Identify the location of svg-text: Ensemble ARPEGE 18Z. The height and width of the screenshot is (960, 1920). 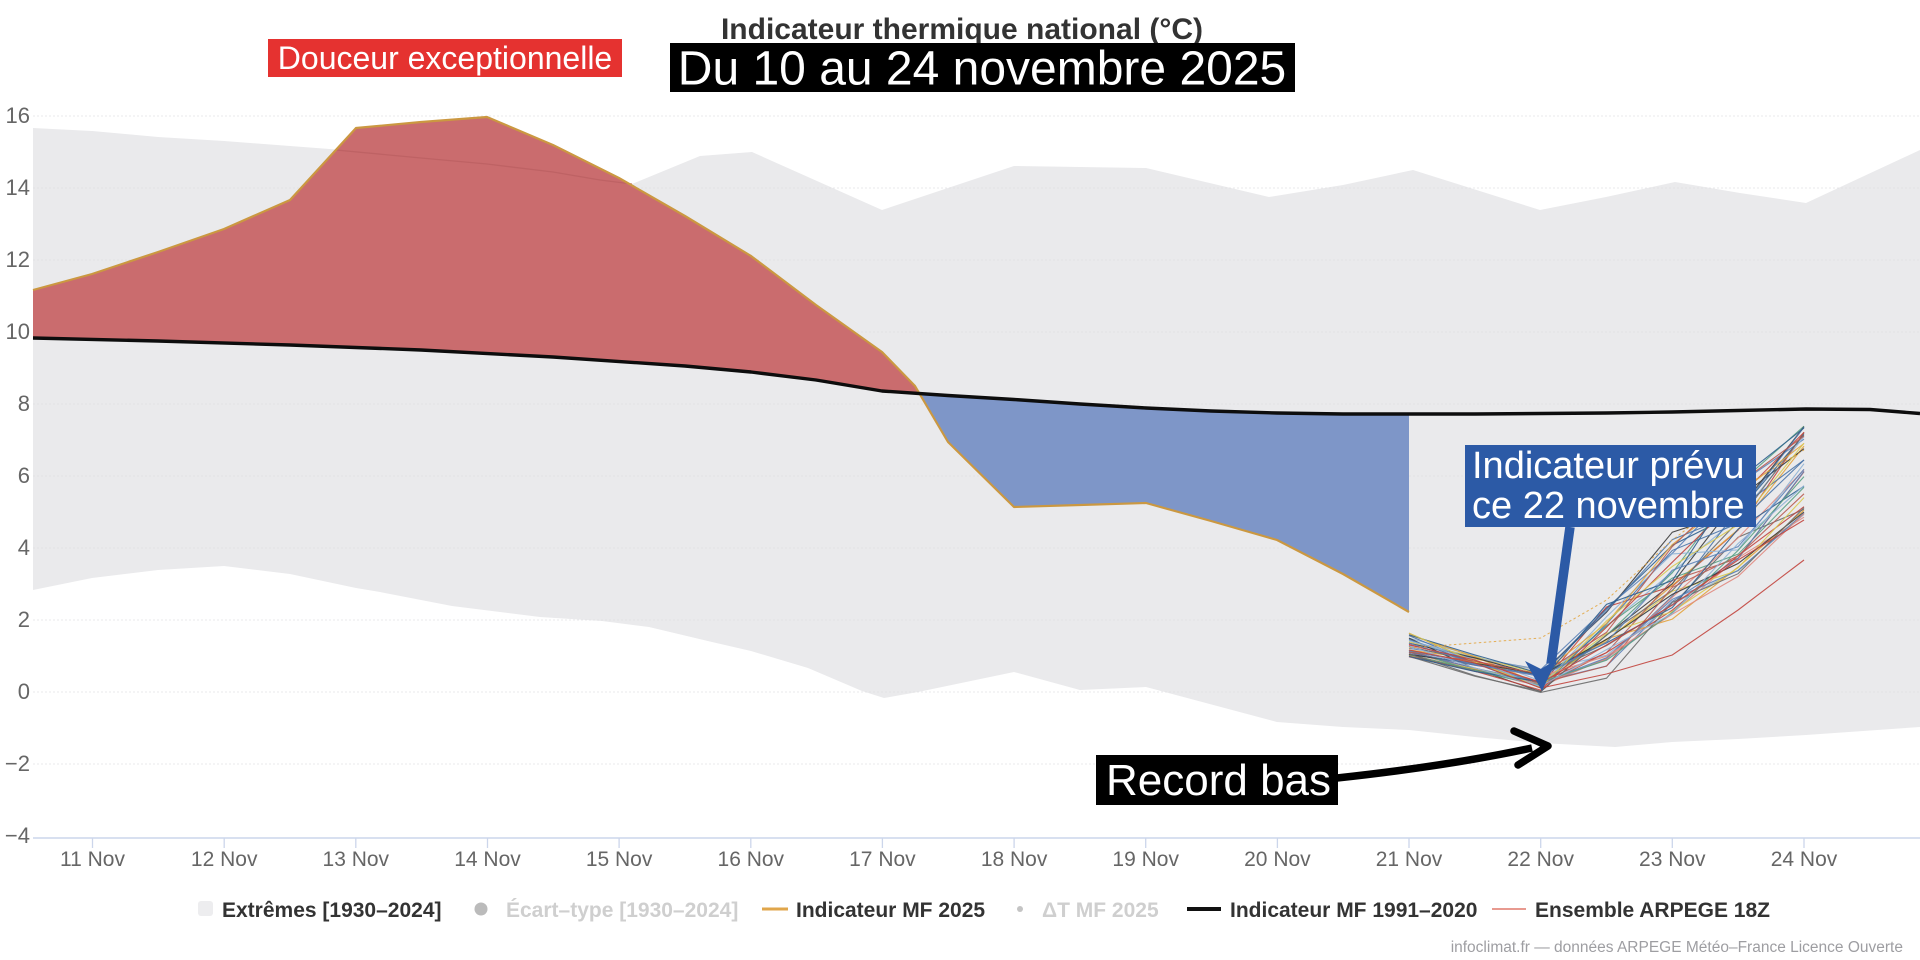
(1652, 910).